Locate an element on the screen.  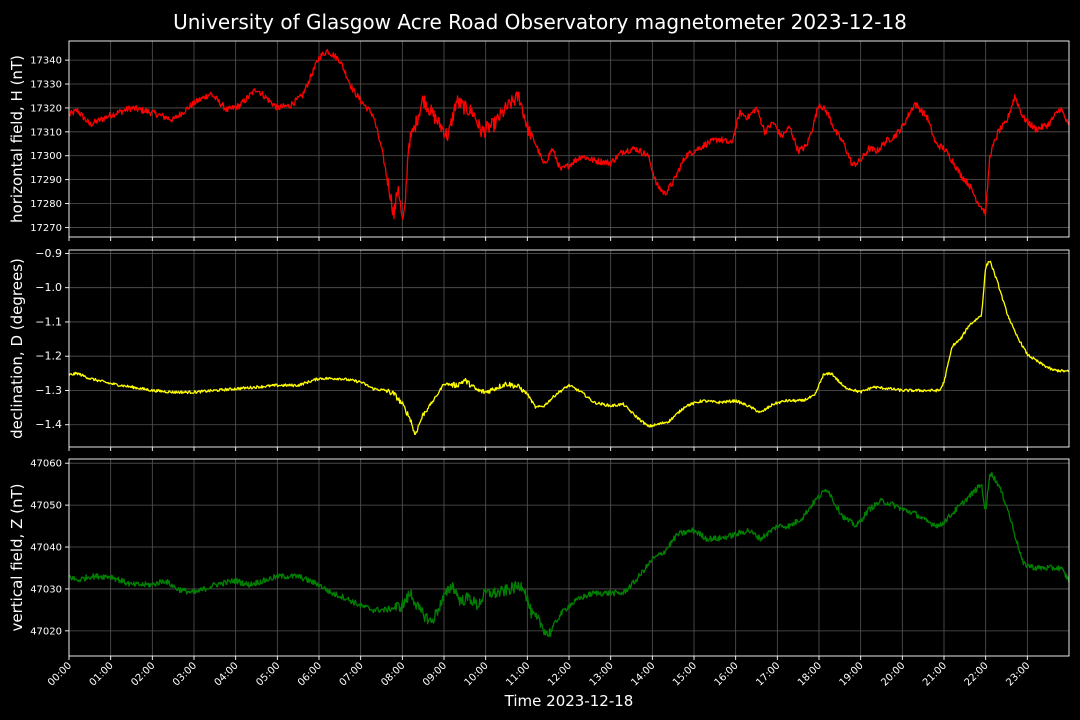
y-tick-label: 17330 is located at coordinates (46, 85).